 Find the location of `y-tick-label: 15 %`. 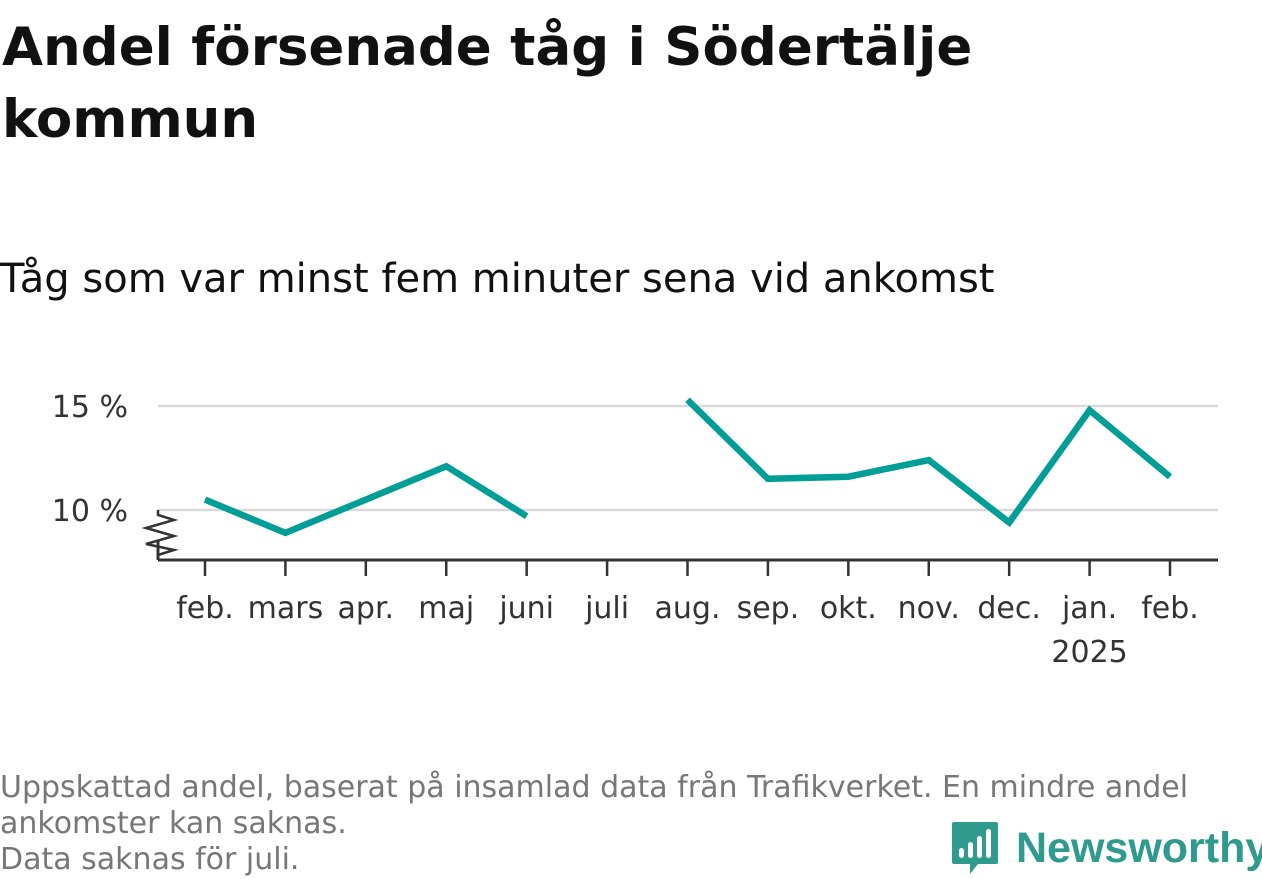

y-tick-label: 15 % is located at coordinates (90, 407).